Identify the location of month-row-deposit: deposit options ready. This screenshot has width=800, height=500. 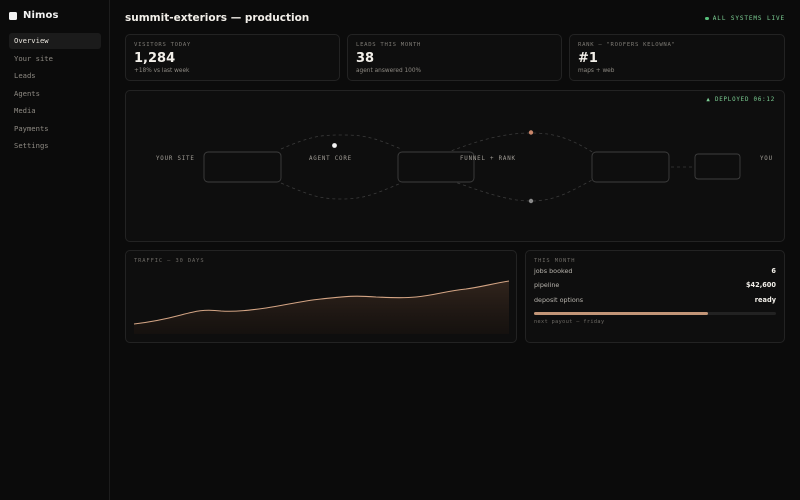
(655, 300).